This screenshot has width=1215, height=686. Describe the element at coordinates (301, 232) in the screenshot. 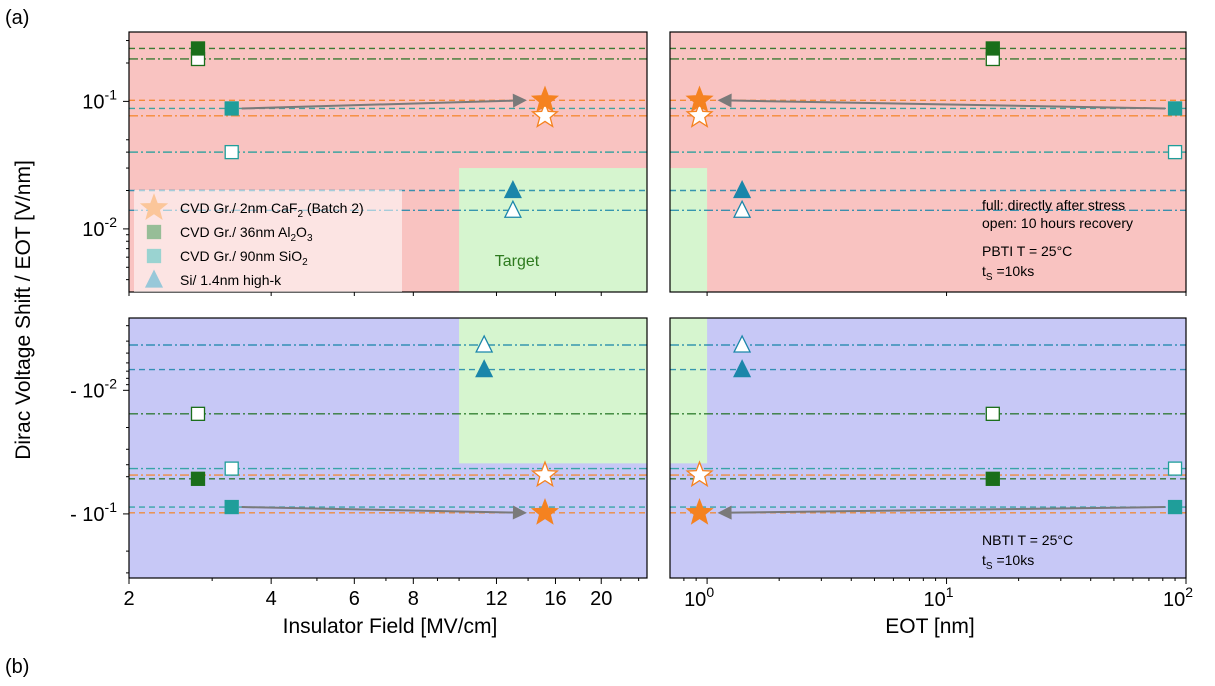

I see `legend-text-part: O` at that location.